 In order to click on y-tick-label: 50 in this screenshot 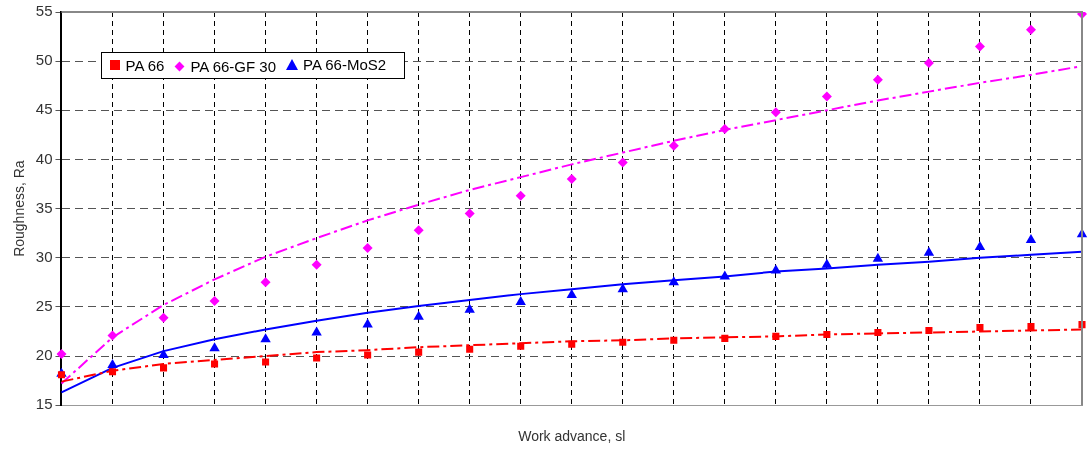, I will do `click(44, 60)`.